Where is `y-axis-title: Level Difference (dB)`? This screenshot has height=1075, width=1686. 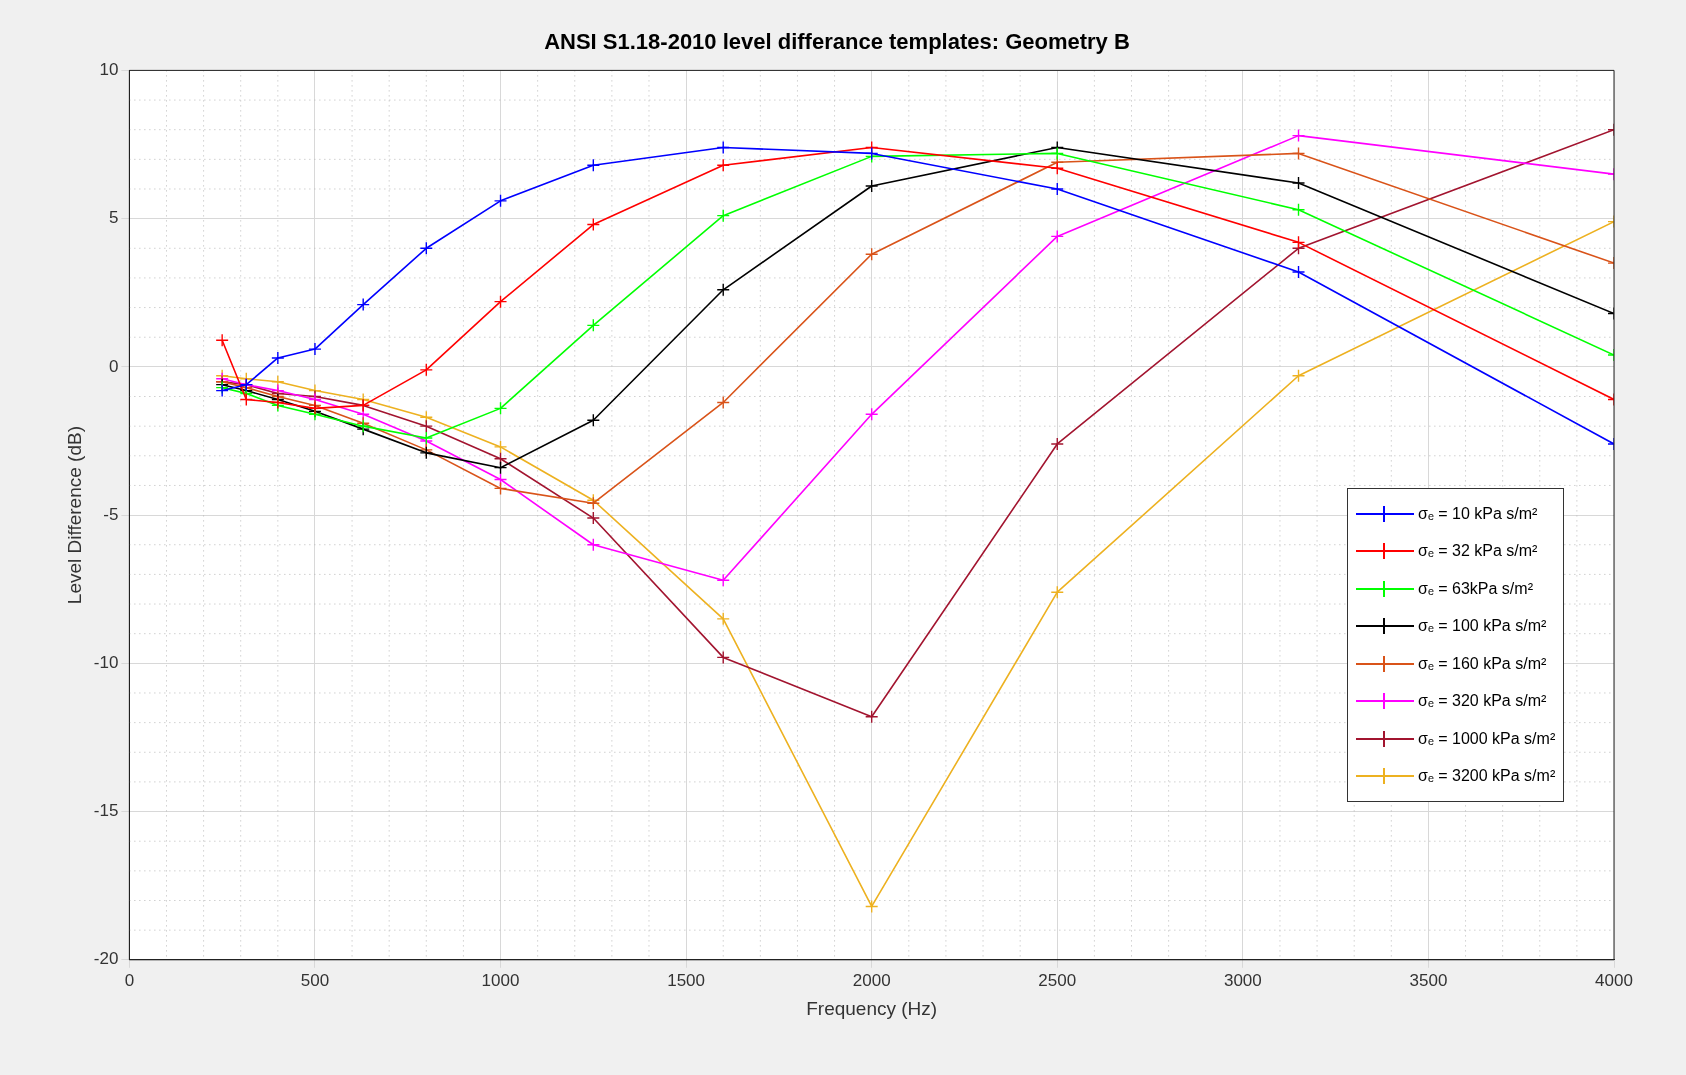
y-axis-title: Level Difference (dB) is located at coordinates (74, 515).